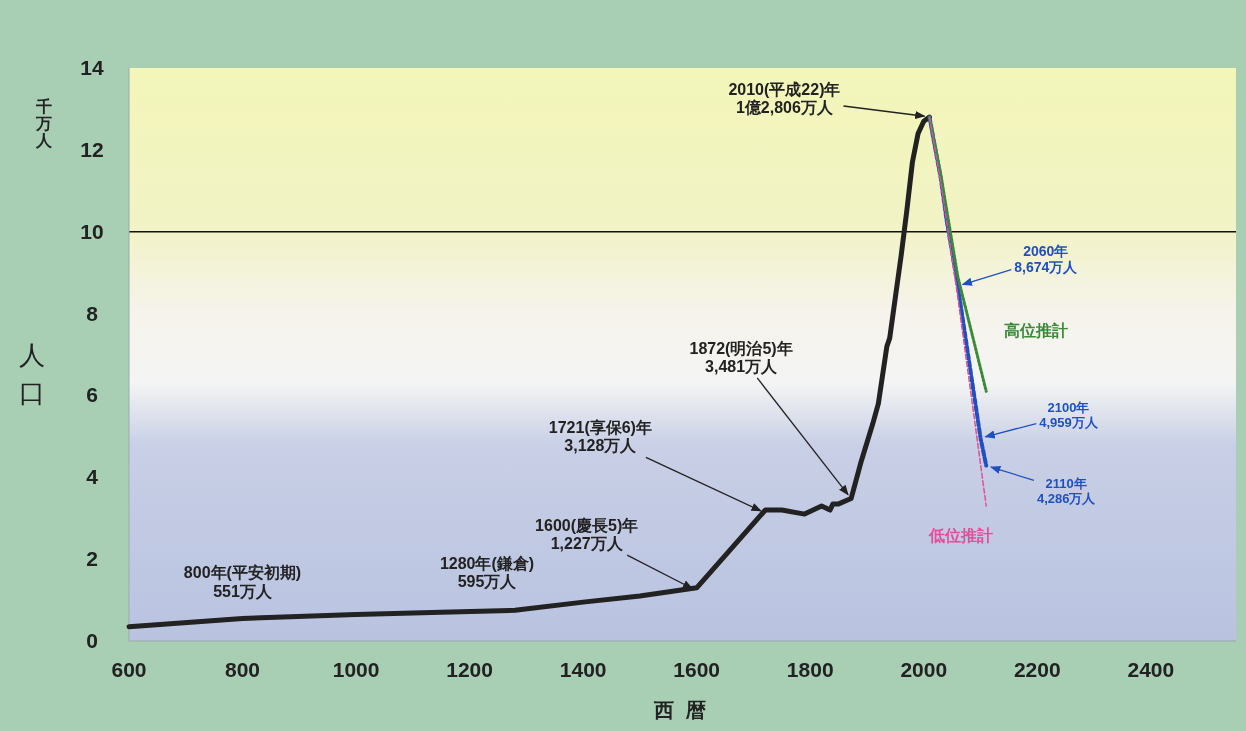 Image resolution: width=1246 pixels, height=731 pixels. I want to click on y-tick-label: 4, so click(92, 477).